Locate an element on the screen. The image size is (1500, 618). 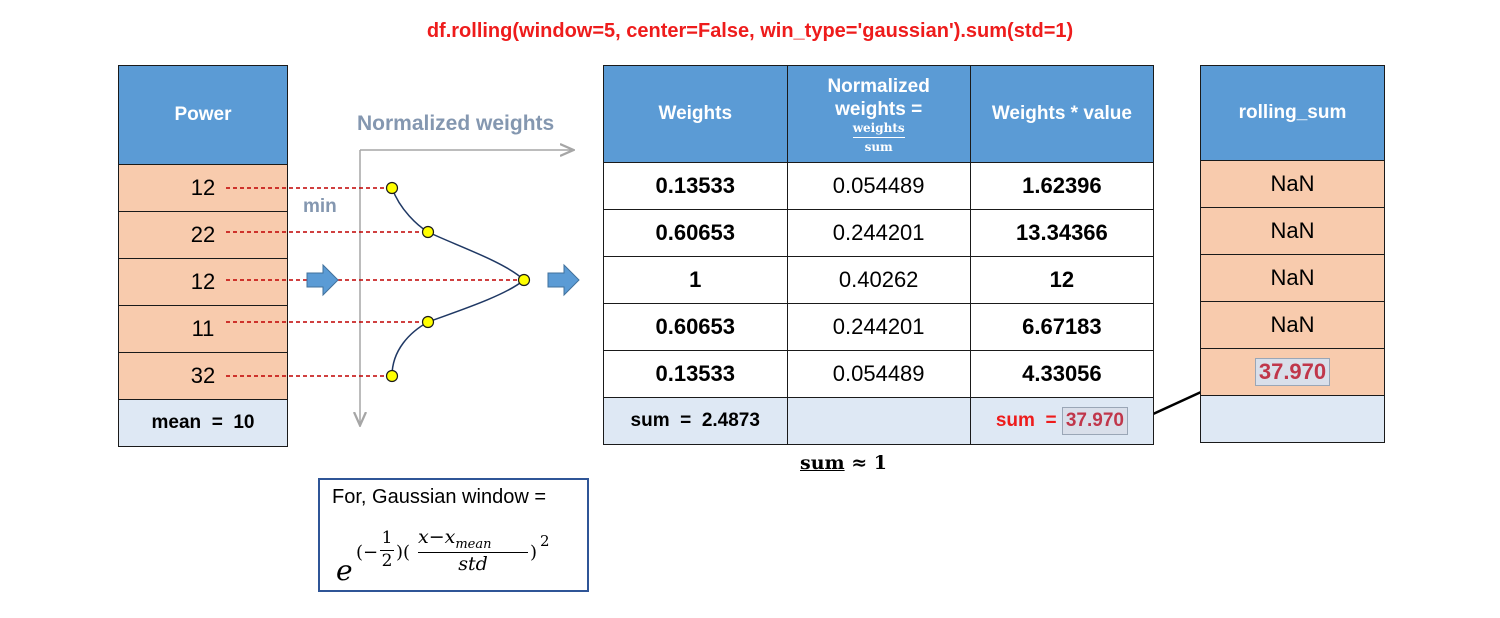
power-mean: mean = 10 is located at coordinates (203, 423).